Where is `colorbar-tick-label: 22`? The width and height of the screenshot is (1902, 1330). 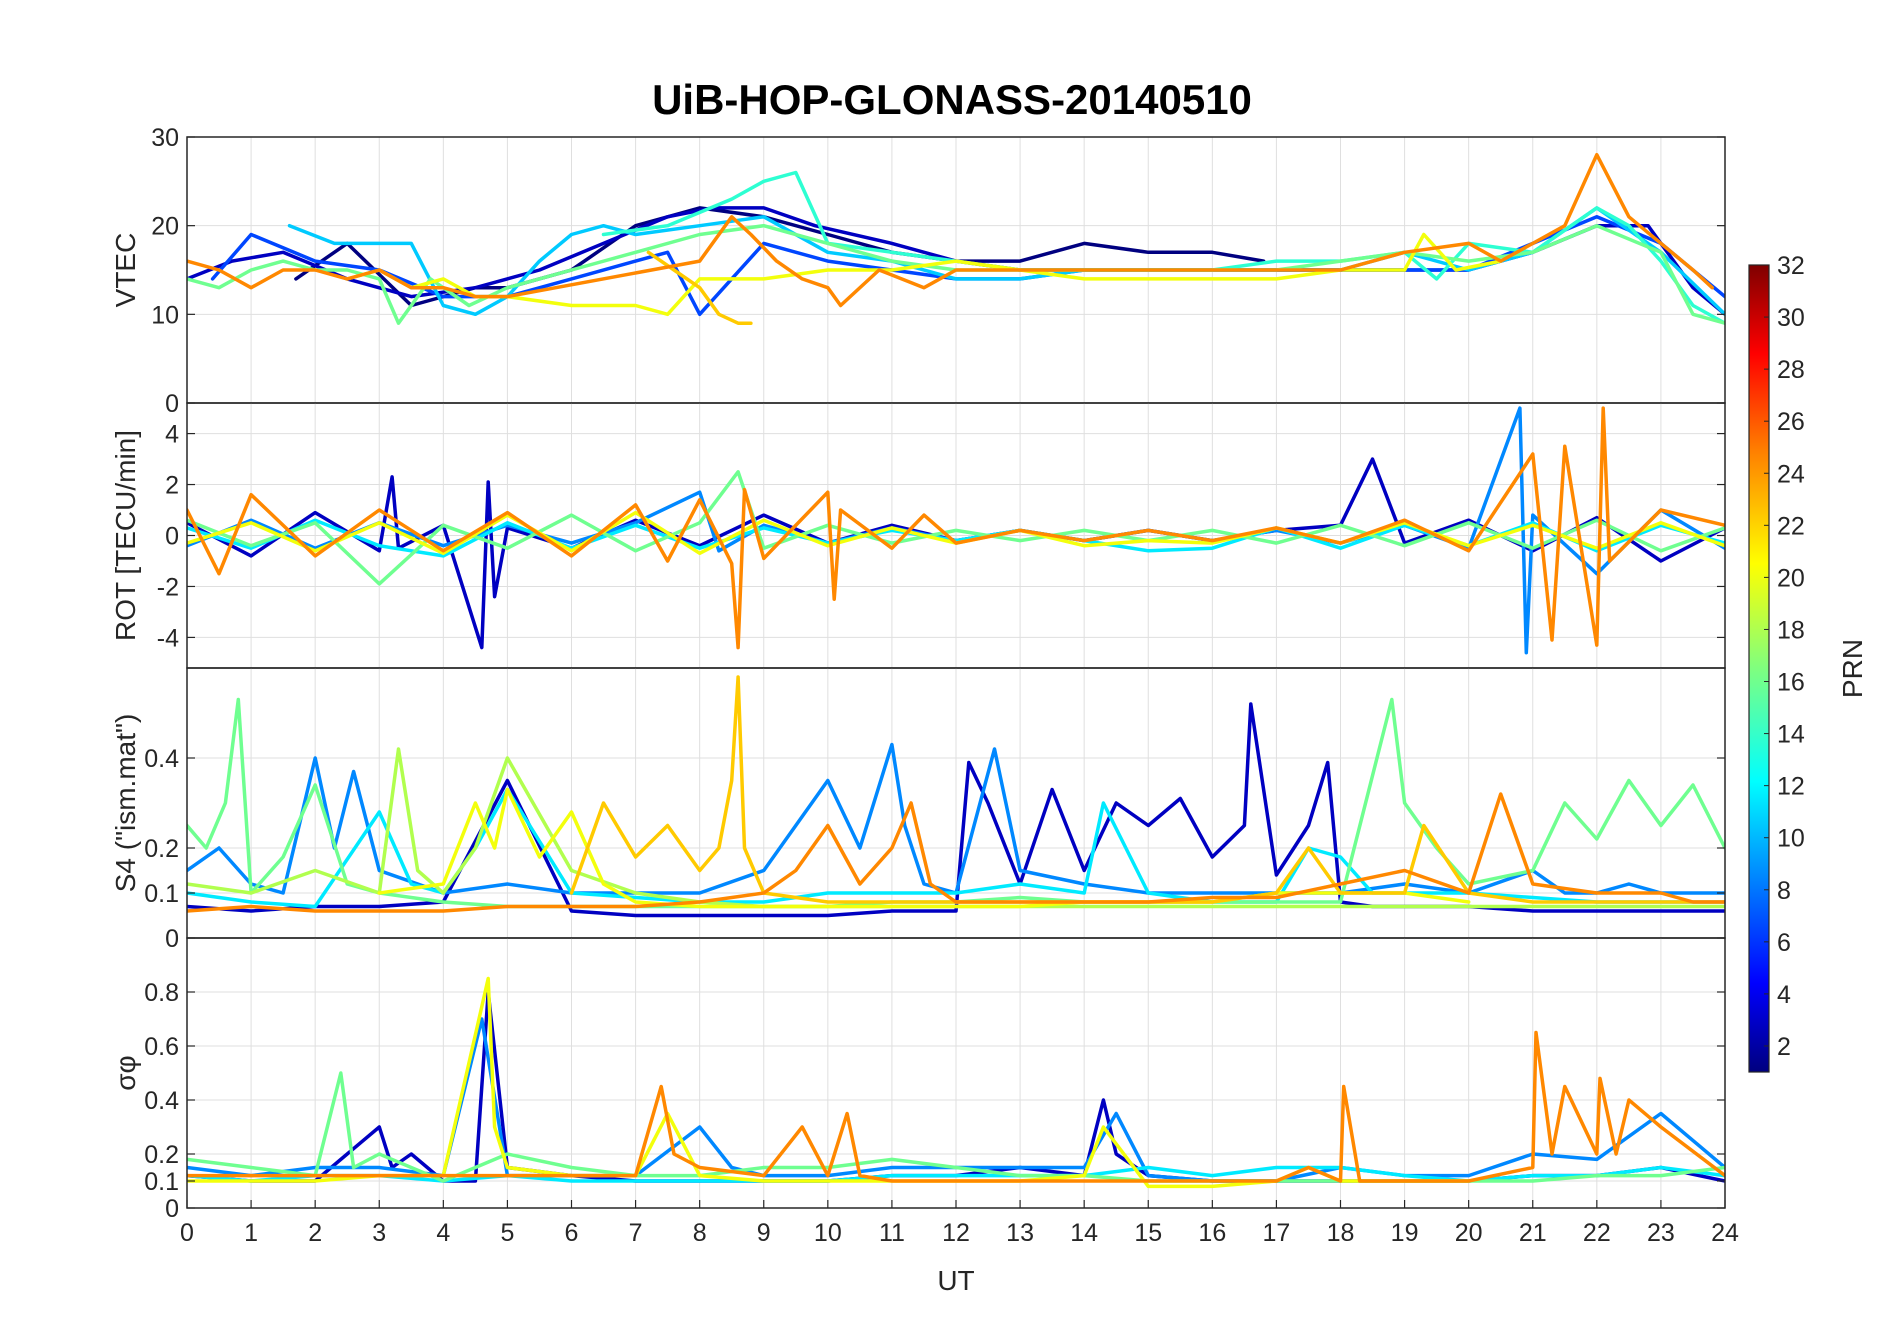 colorbar-tick-label: 22 is located at coordinates (1791, 526).